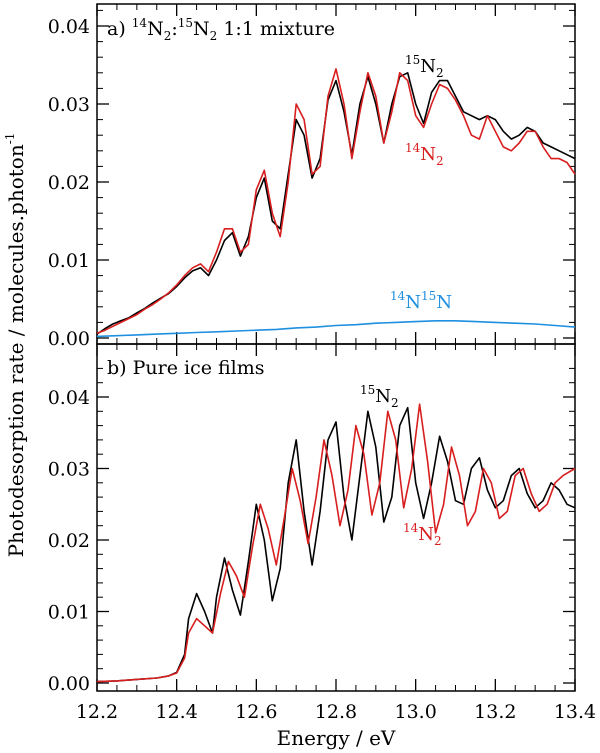 This screenshot has width=600, height=753. I want to click on y-tick-label-b-4: 0.04, so click(69, 398).